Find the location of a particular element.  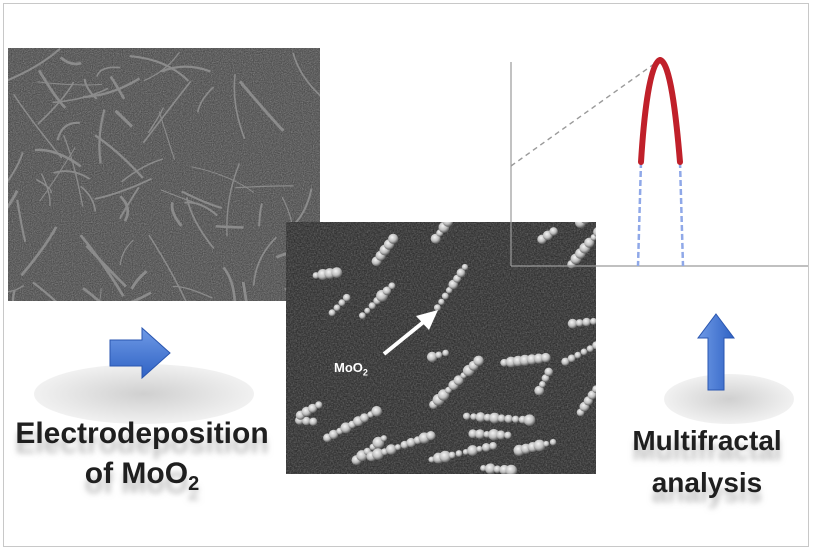

multifractal-spectrum-plot is located at coordinates (659, 161).